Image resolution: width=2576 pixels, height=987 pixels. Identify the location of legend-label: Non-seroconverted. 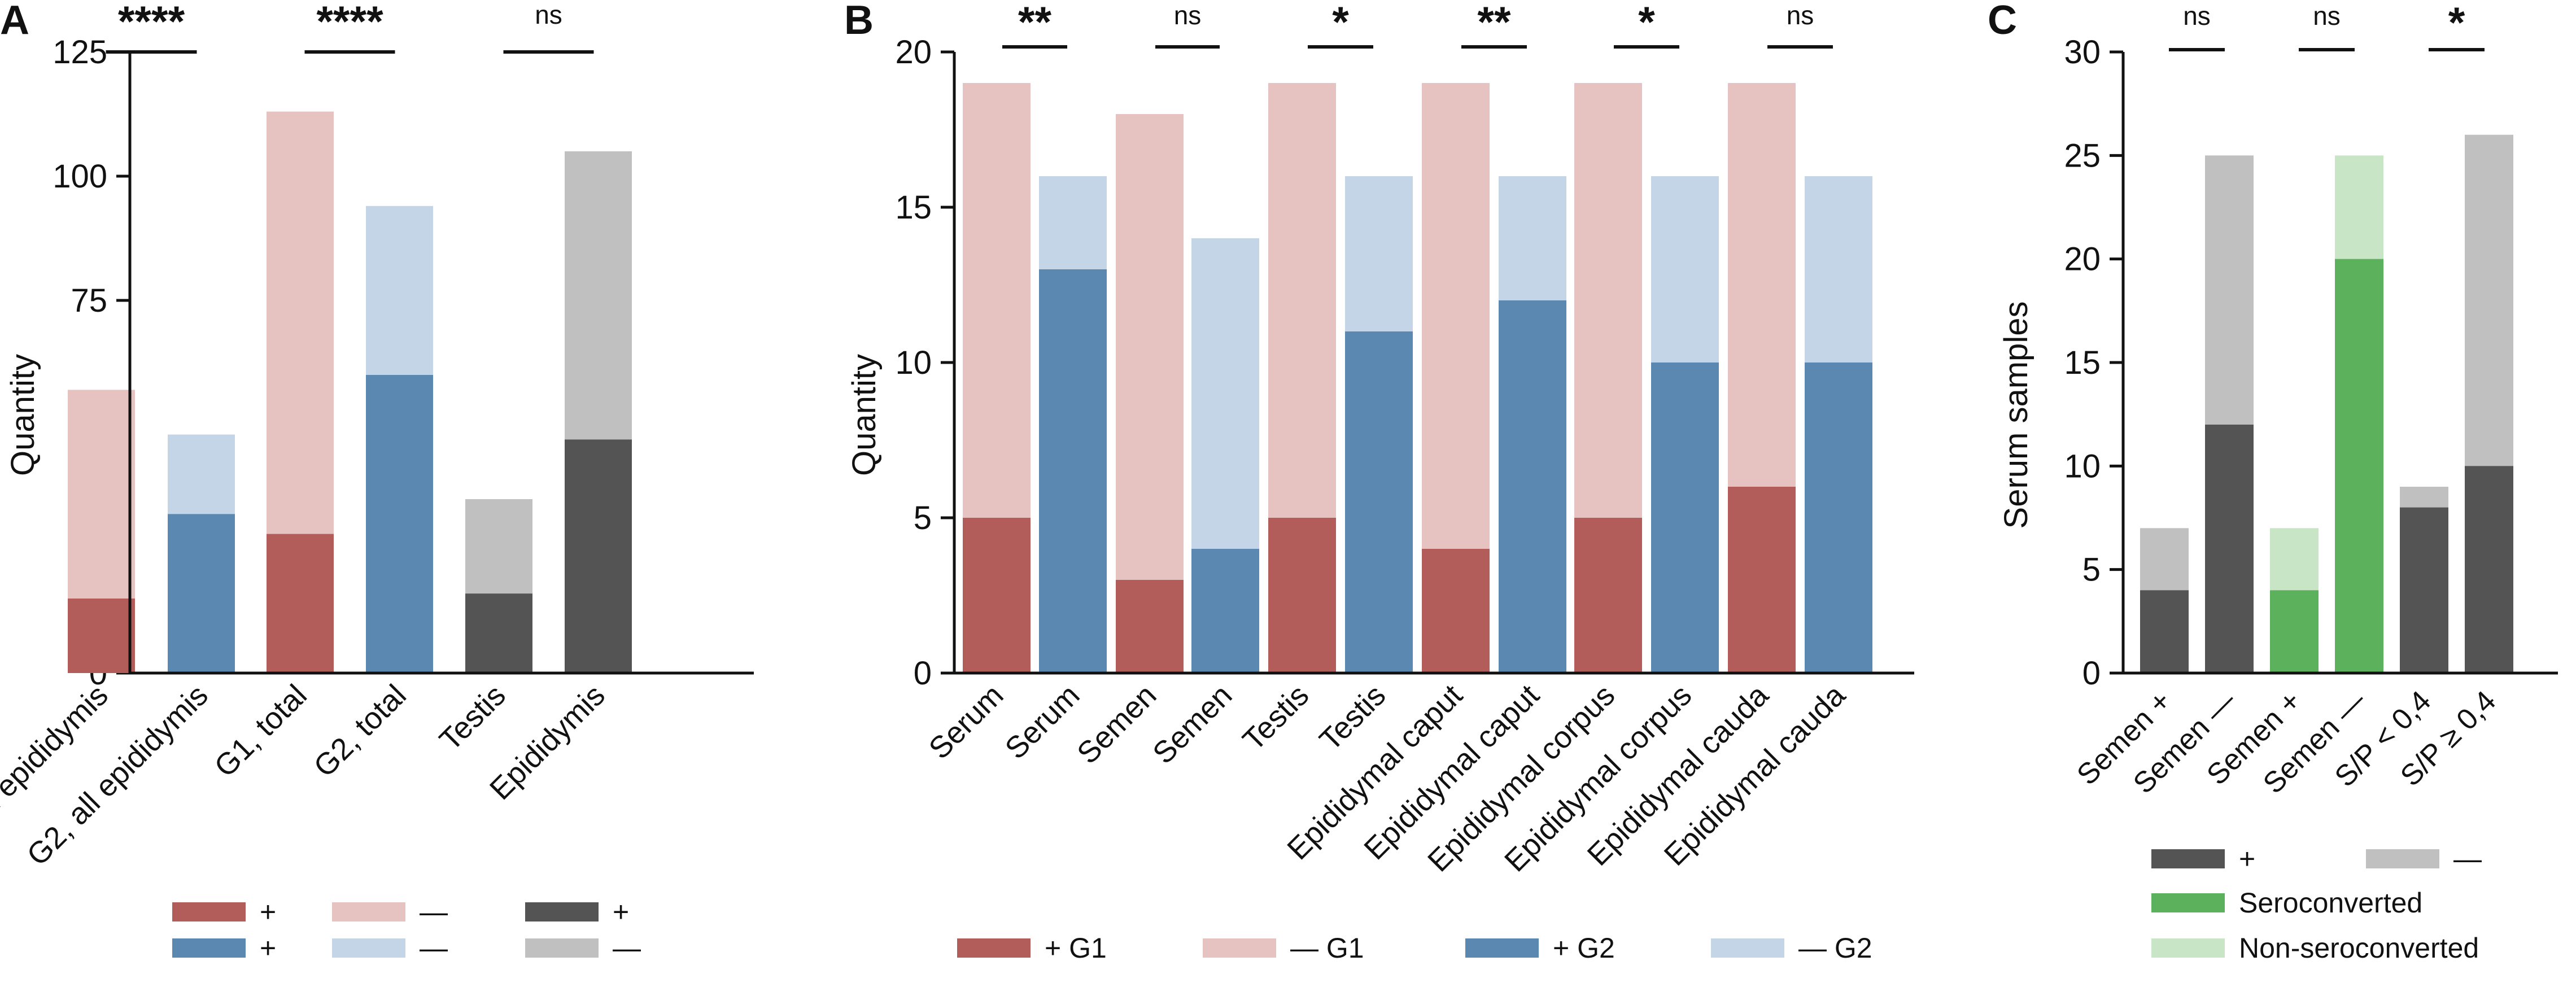
(2359, 948).